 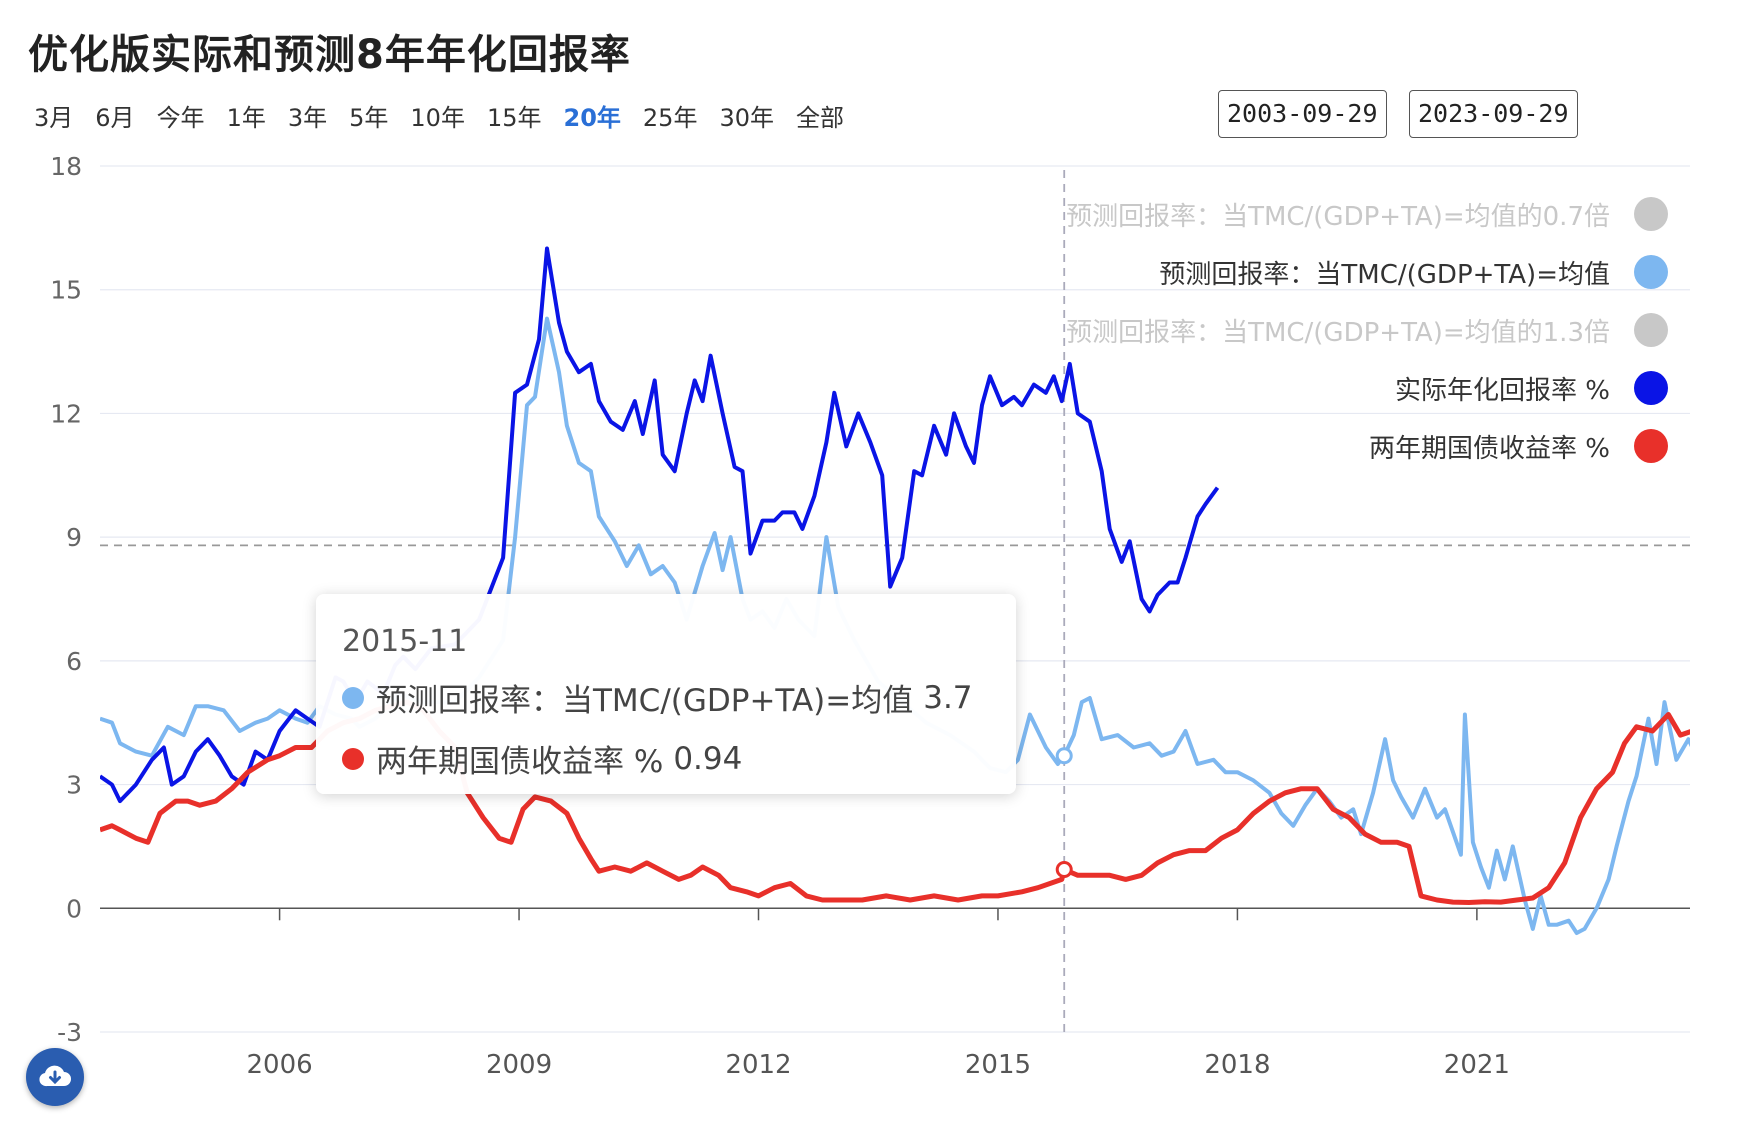 What do you see at coordinates (998, 1065) in the screenshot?
I see `x-tick-label: 2015` at bounding box center [998, 1065].